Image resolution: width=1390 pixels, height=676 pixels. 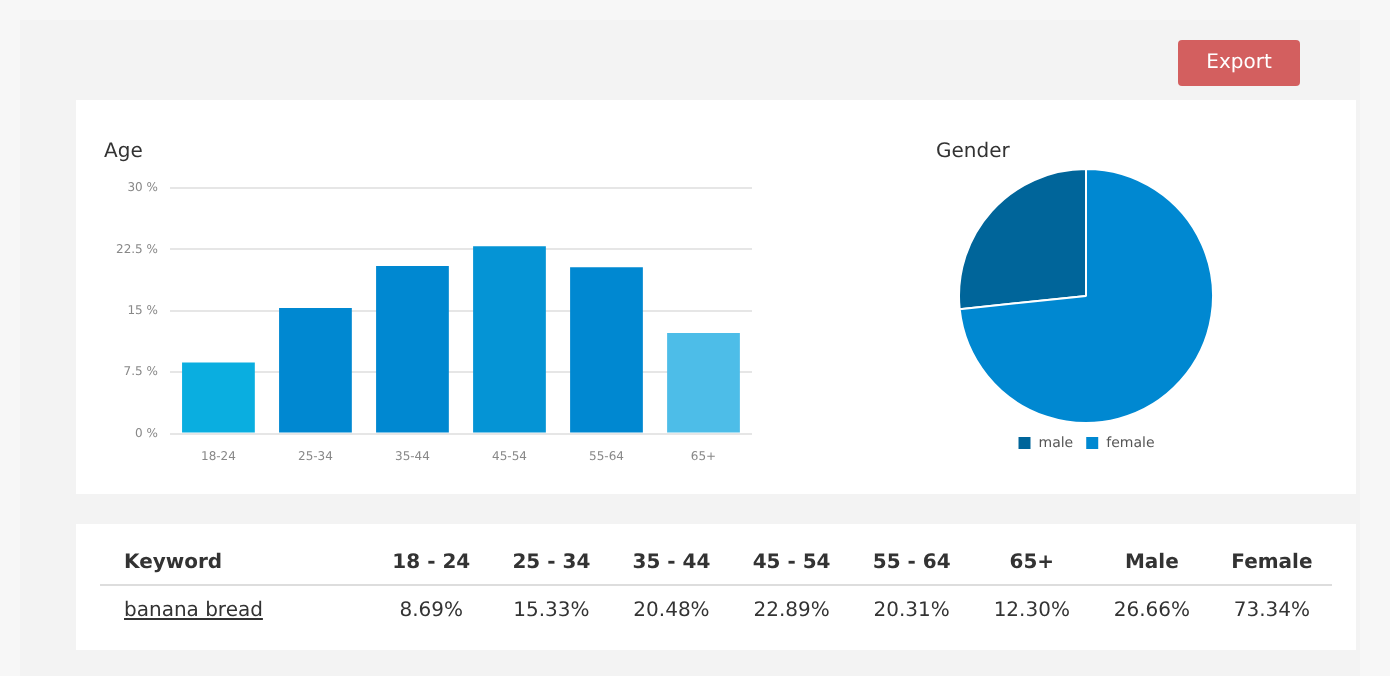 I want to click on category-label: 45 - 54, so click(x=791, y=562).